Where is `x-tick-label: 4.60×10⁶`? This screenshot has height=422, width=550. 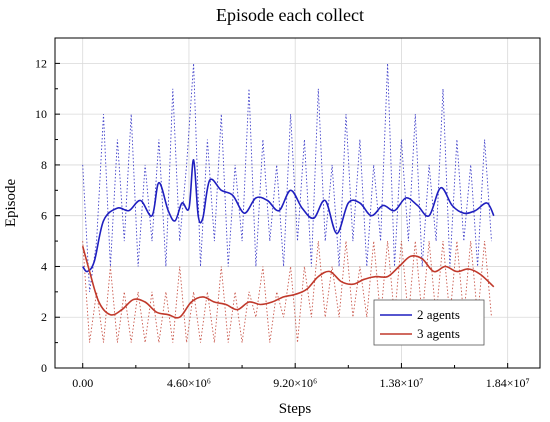 x-tick-label: 4.60×10⁶ is located at coordinates (189, 383).